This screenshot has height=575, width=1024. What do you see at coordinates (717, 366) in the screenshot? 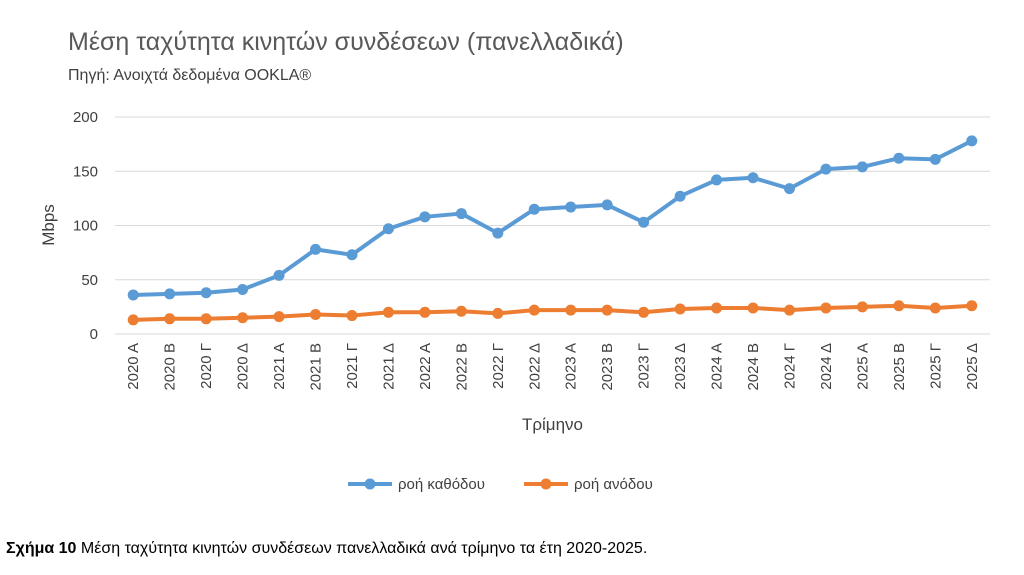
I see `x-tick-label: 2024 Α` at bounding box center [717, 366].